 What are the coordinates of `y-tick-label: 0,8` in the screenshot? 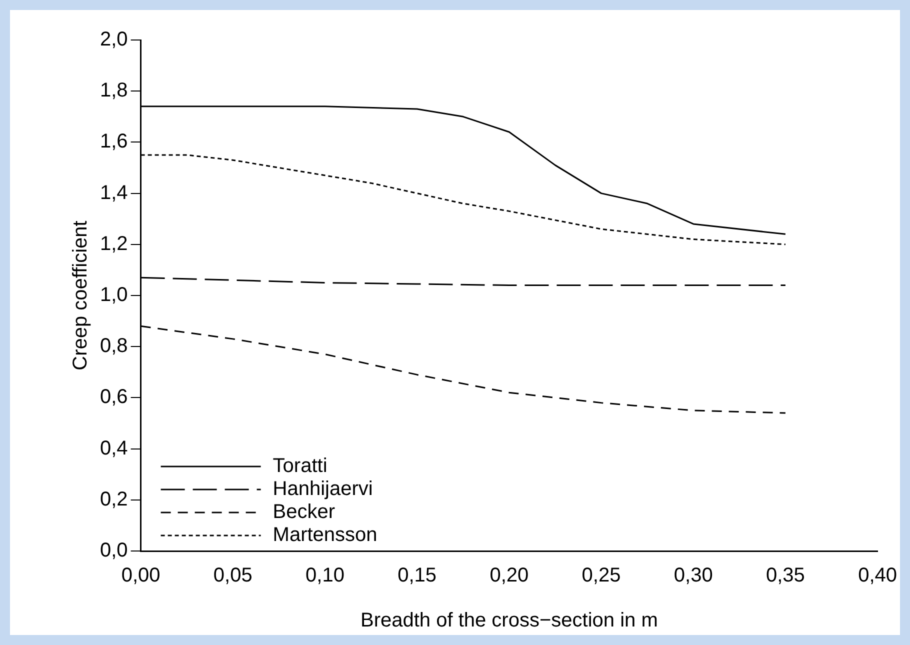 It's located at (114, 346).